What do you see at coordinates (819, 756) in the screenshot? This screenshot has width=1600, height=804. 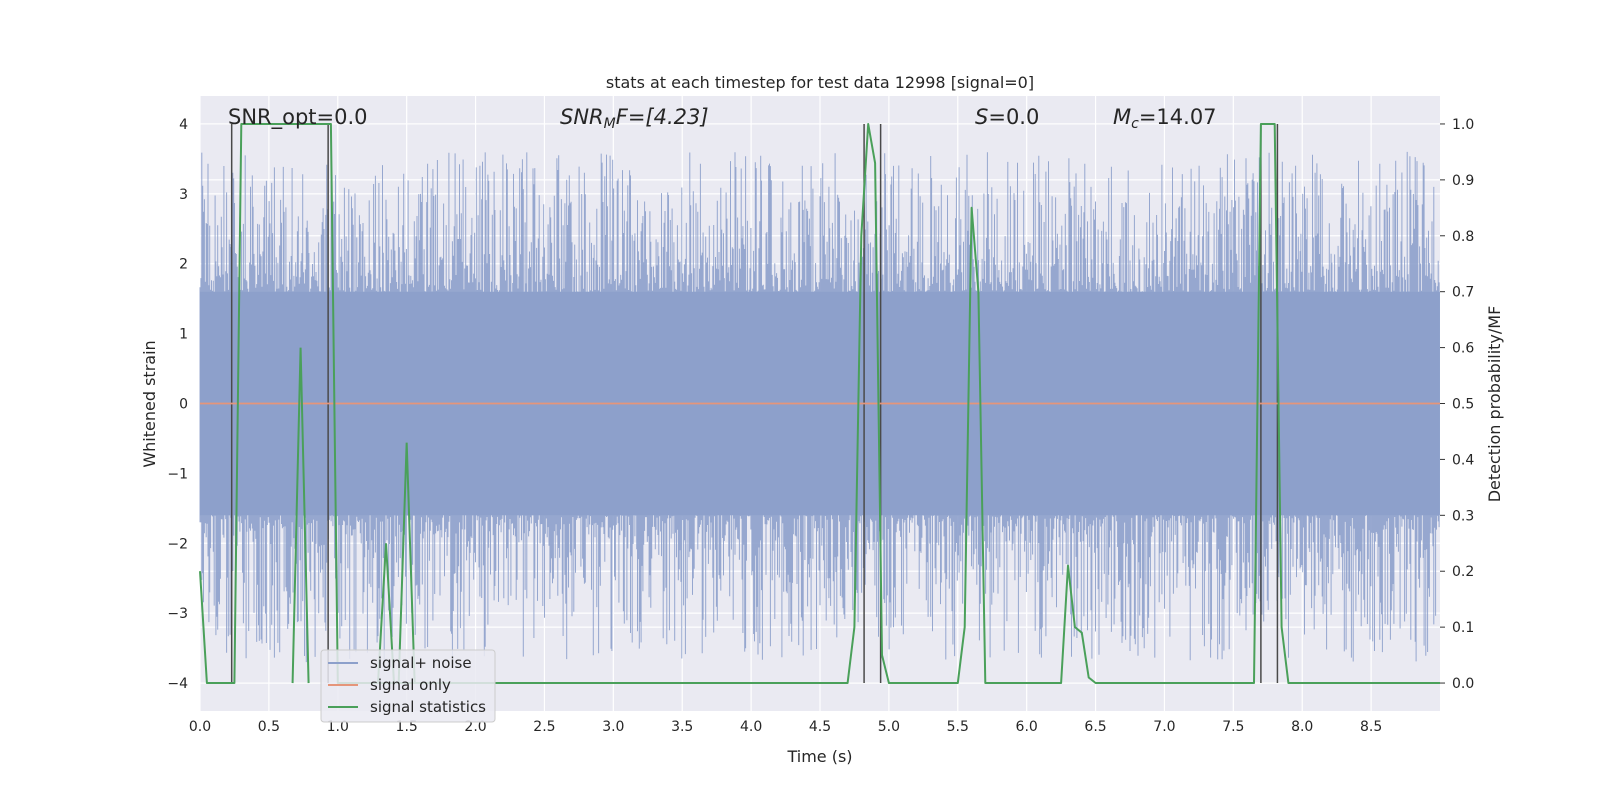 I see `x-axis-label: Time (s)` at bounding box center [819, 756].